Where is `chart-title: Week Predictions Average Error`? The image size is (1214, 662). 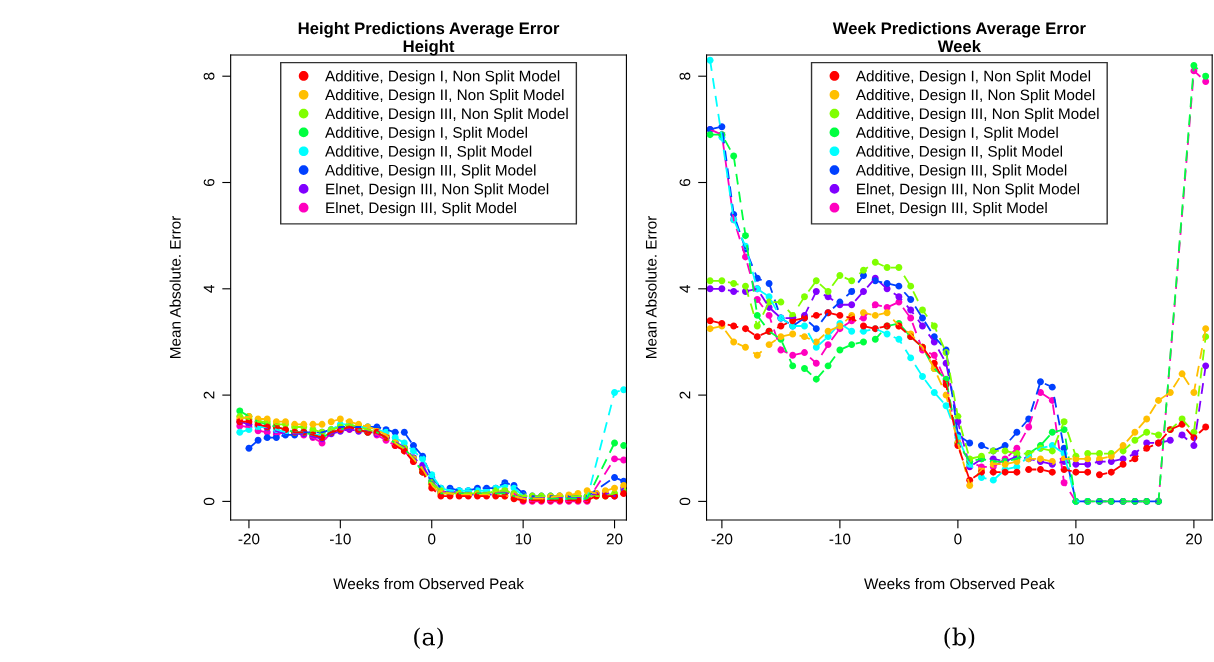 chart-title: Week Predictions Average Error is located at coordinates (959, 29).